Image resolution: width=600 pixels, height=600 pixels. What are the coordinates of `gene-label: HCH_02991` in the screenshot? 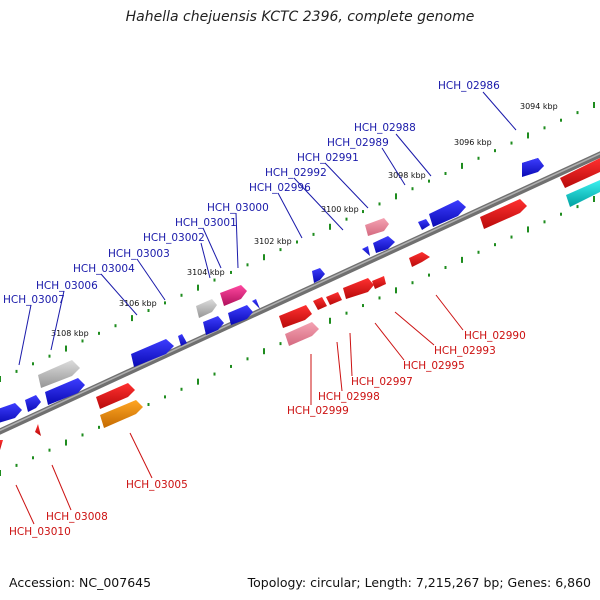 It's located at (328, 158).